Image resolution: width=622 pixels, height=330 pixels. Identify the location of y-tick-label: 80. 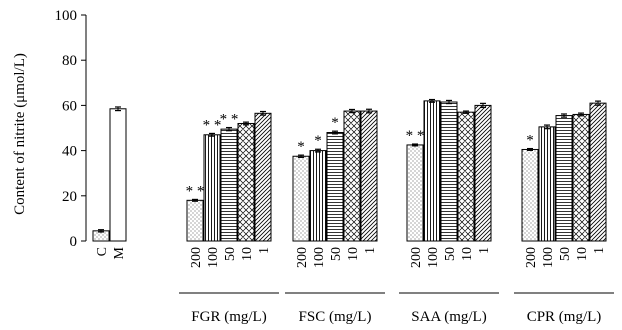
(69, 61).